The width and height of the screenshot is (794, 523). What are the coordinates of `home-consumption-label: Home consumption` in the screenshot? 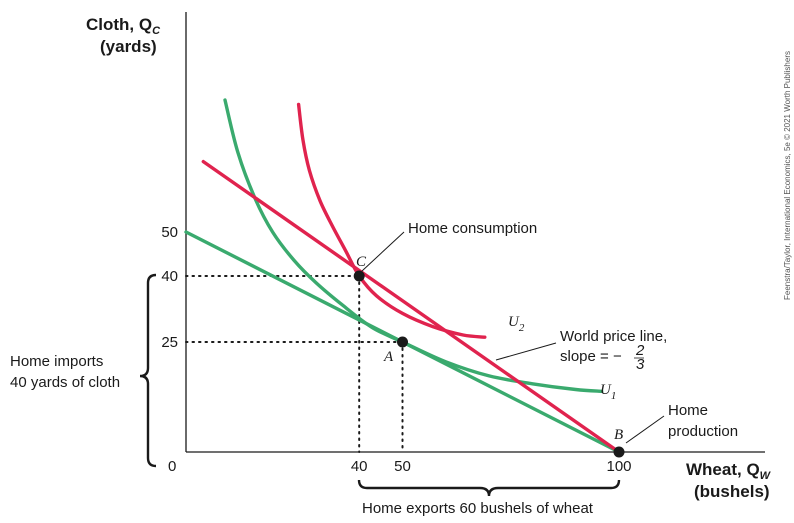 It's located at (472, 228).